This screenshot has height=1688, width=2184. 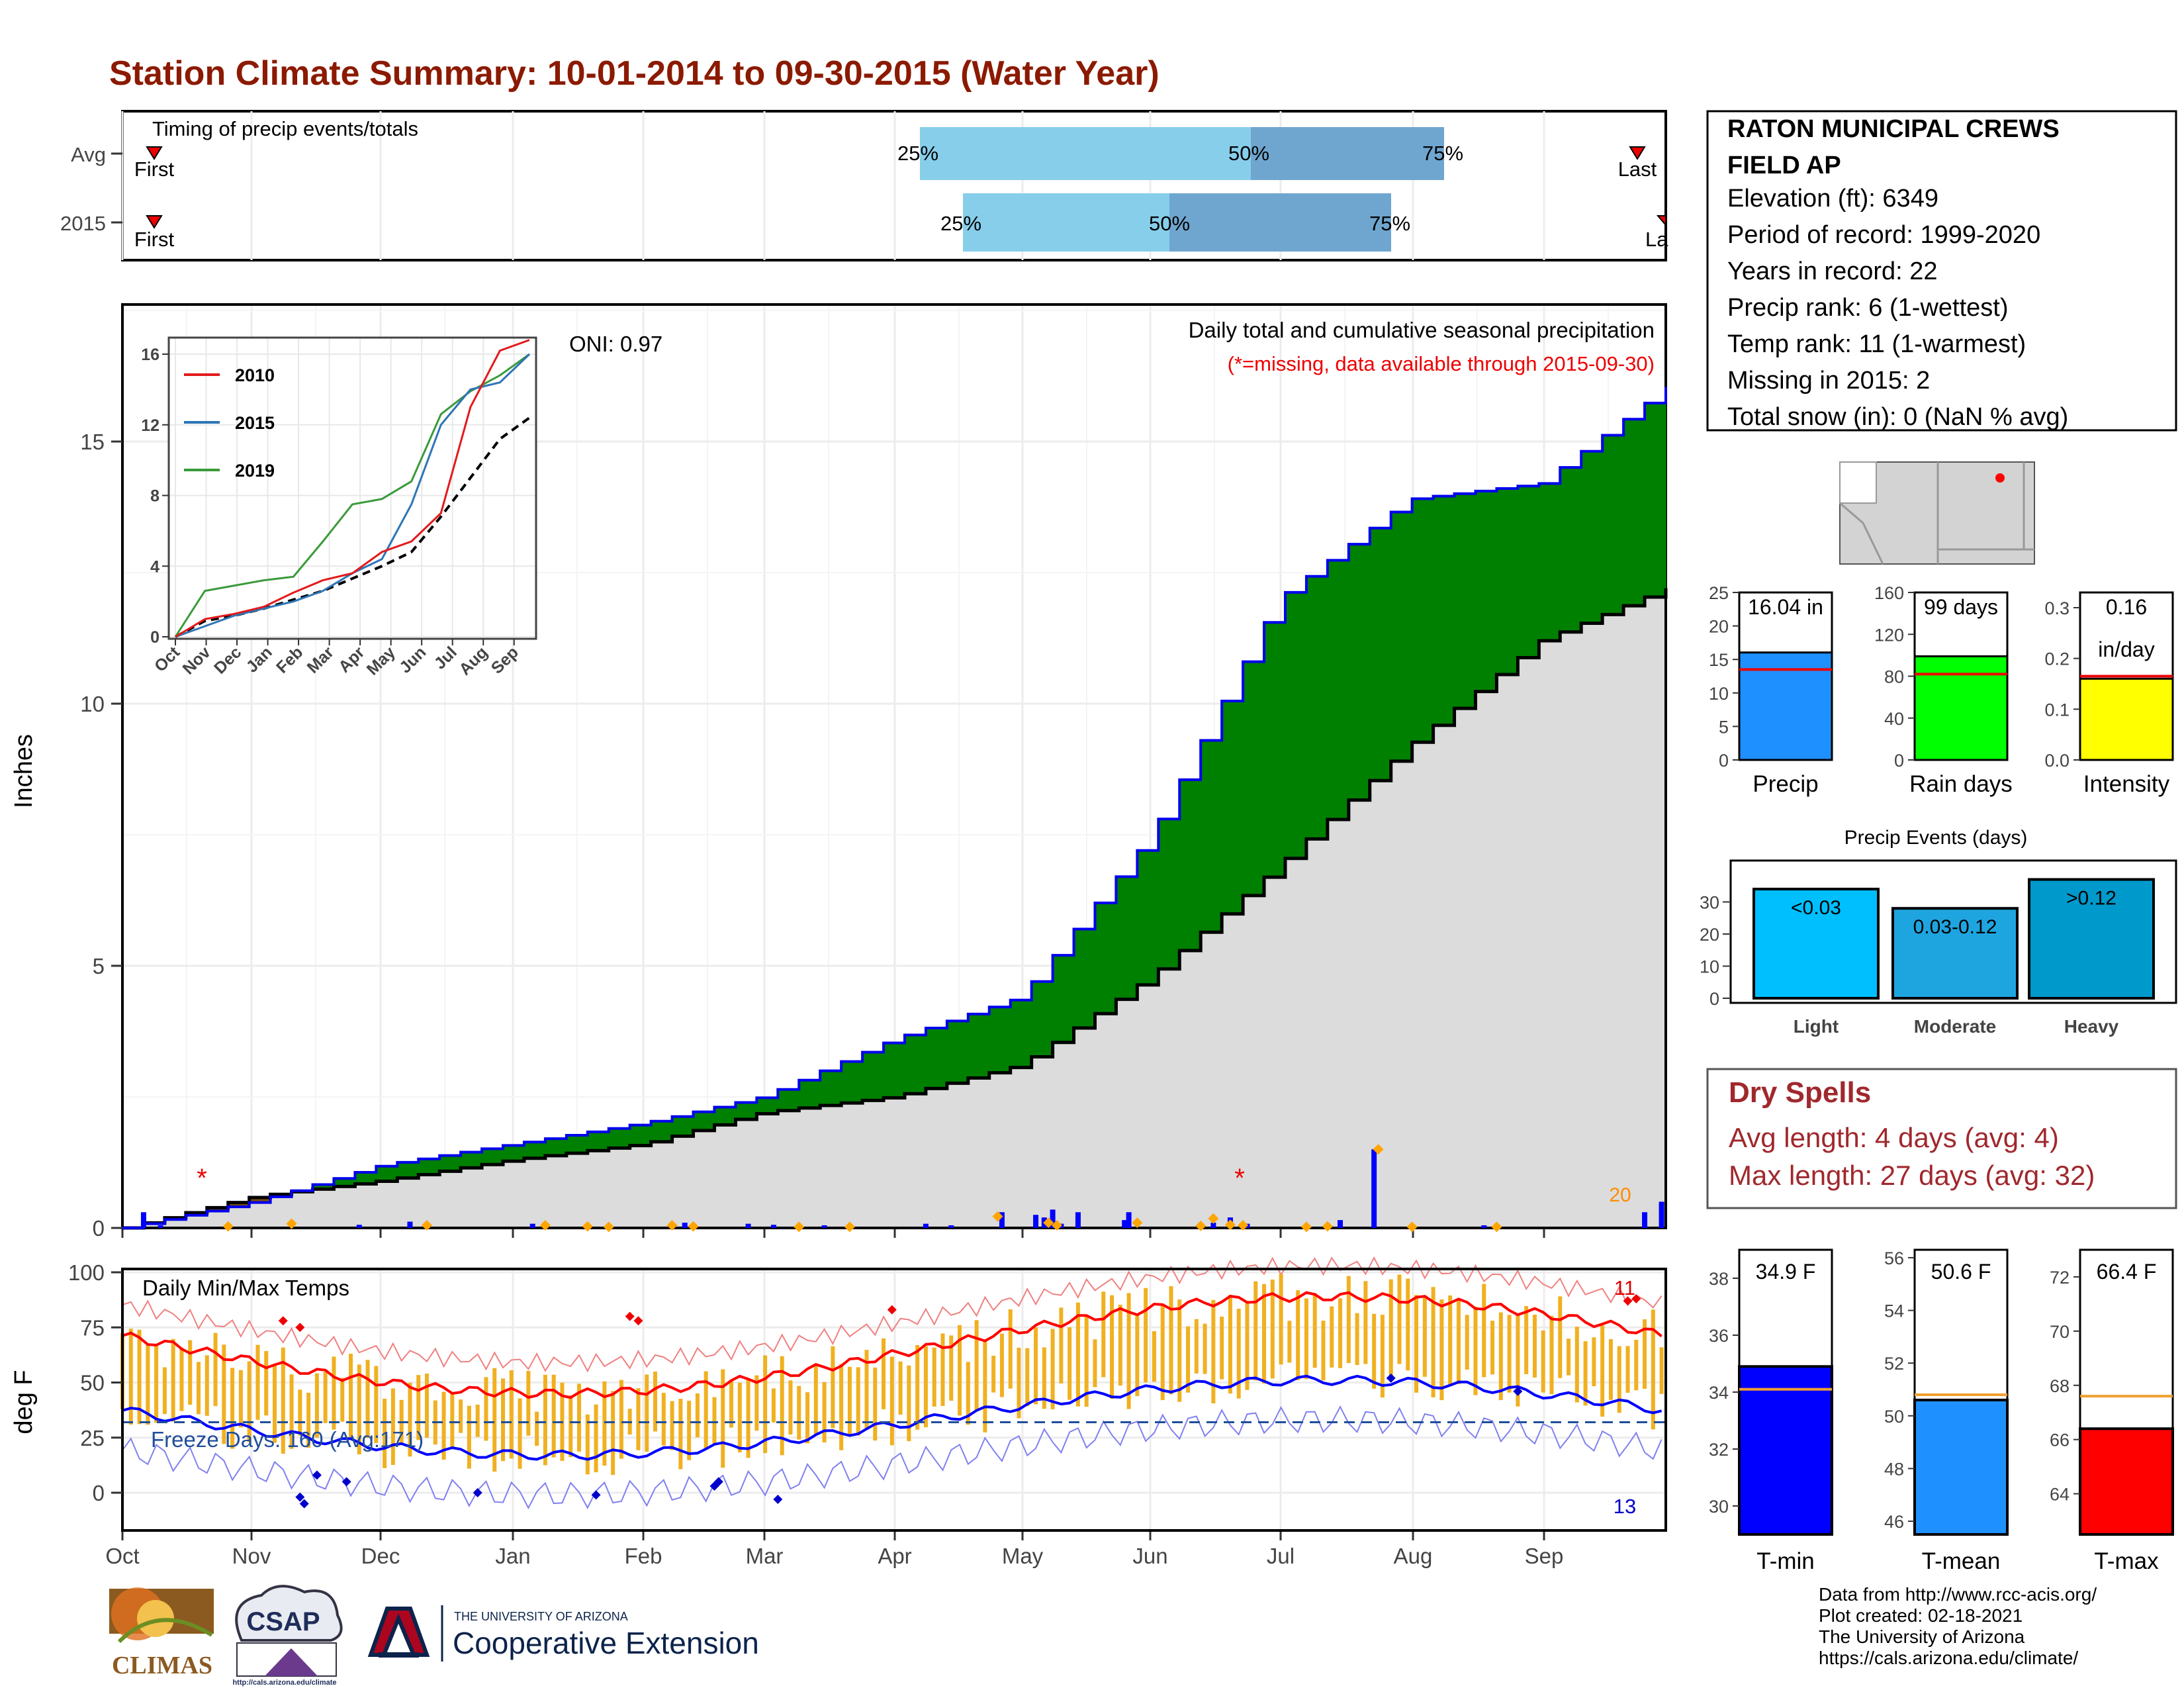 What do you see at coordinates (380, 1556) in the screenshot?
I see `month-label: Dec` at bounding box center [380, 1556].